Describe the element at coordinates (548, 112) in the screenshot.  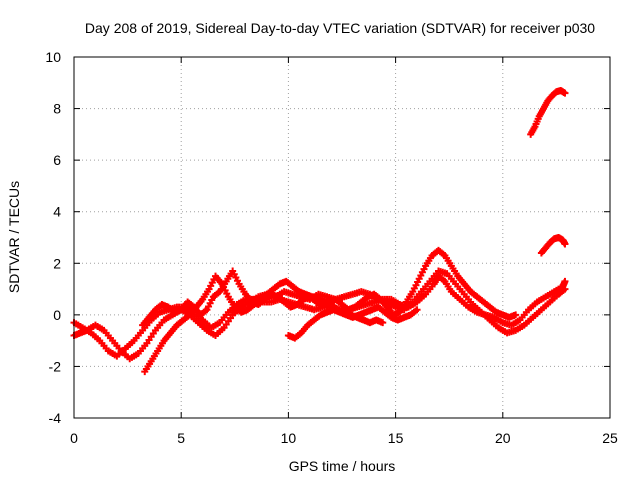
I see `series-track-f` at that location.